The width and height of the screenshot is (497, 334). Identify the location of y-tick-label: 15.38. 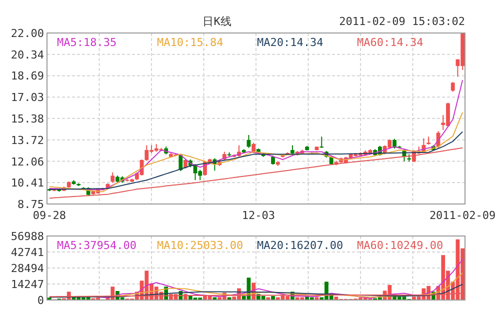
(27, 119).